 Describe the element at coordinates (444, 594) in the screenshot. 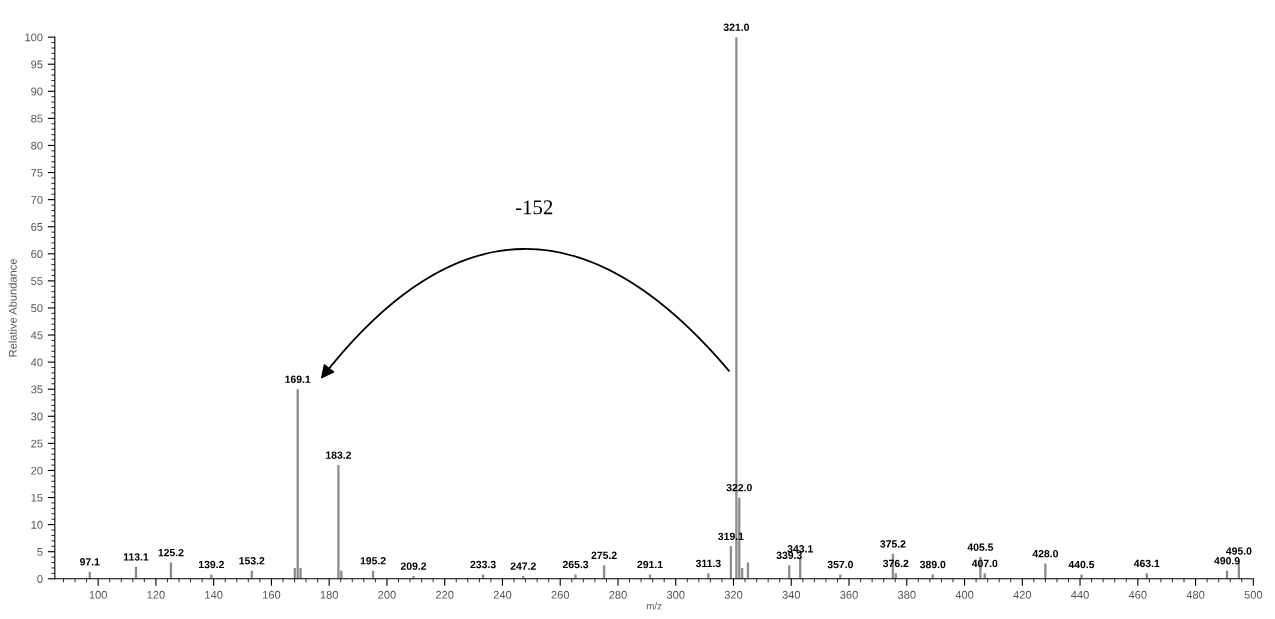

I see `x-tick-label: 220` at that location.